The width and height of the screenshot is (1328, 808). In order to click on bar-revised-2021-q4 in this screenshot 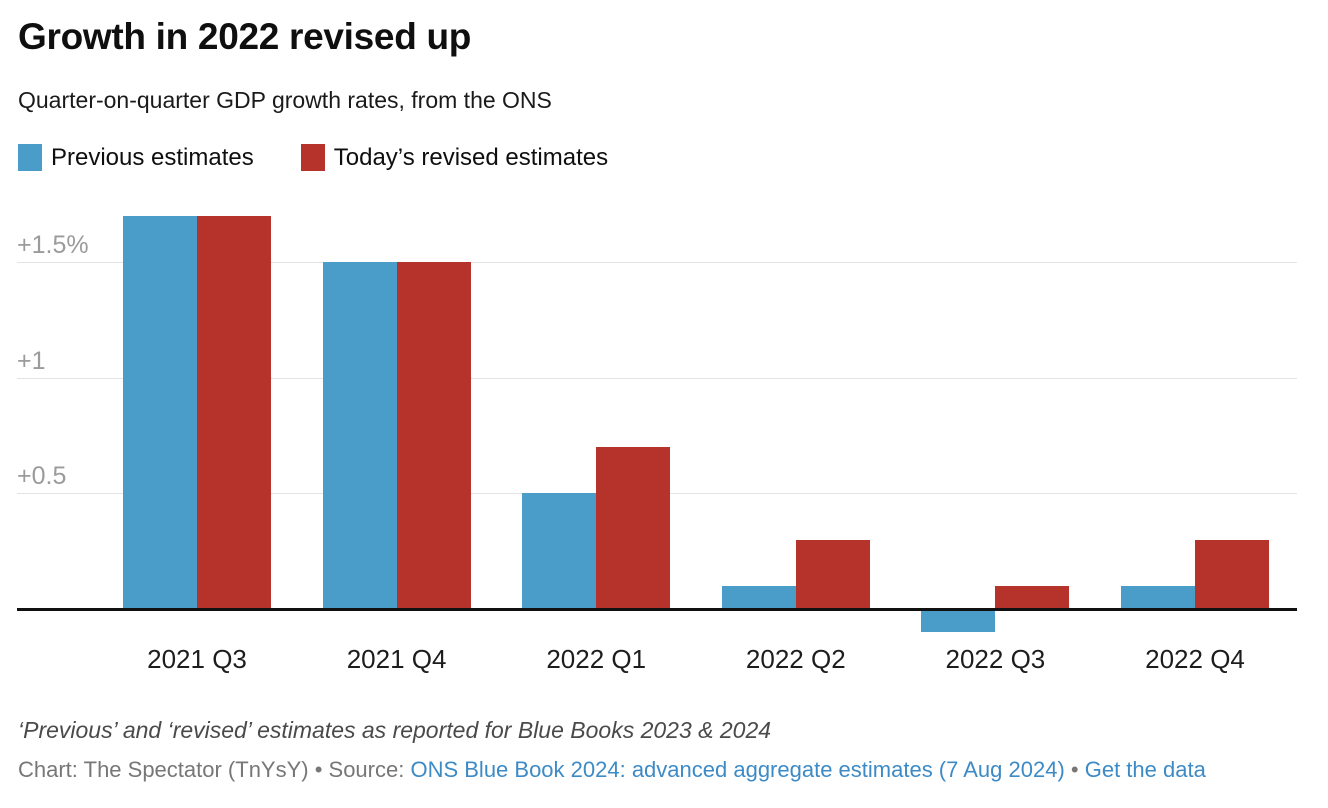, I will do `click(433, 435)`.